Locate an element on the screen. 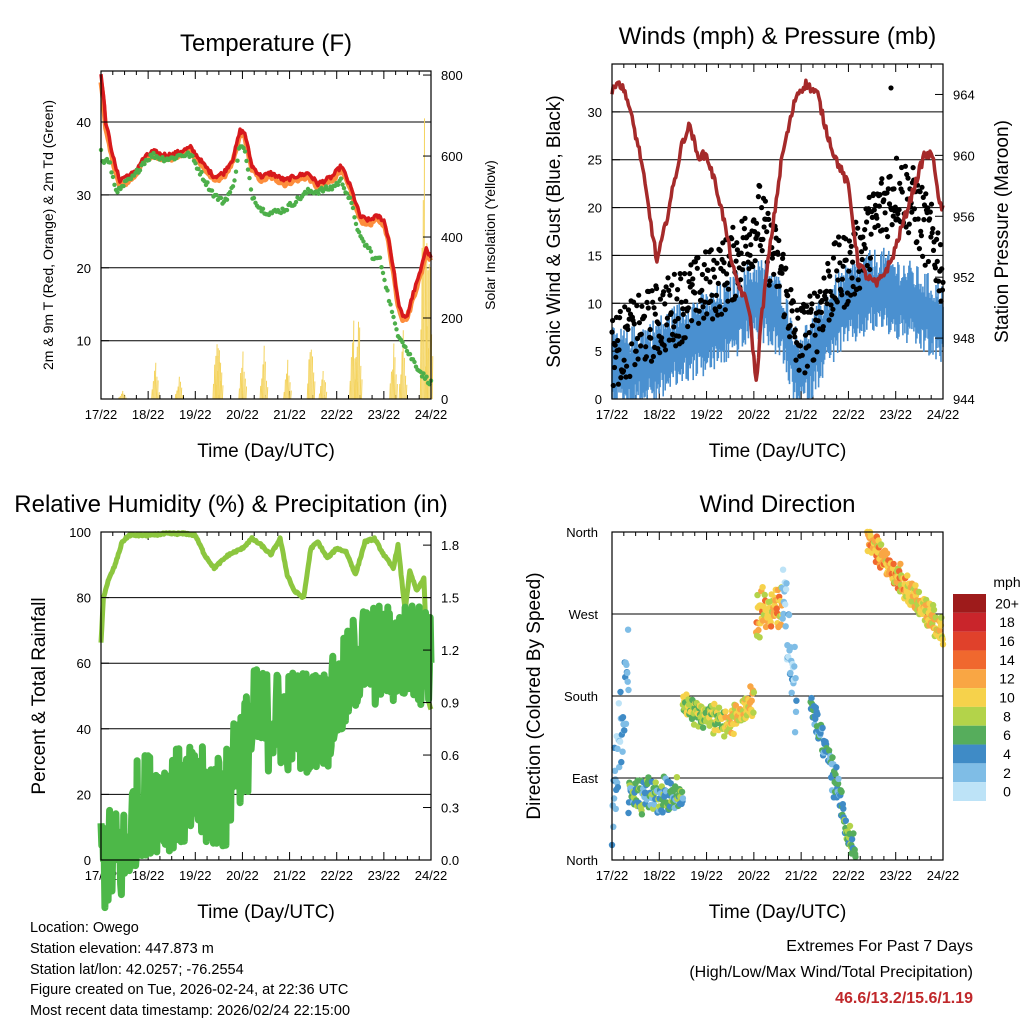 The height and width of the screenshot is (1024, 1024). x-tick-label: 22/22 is located at coordinates (336, 875).